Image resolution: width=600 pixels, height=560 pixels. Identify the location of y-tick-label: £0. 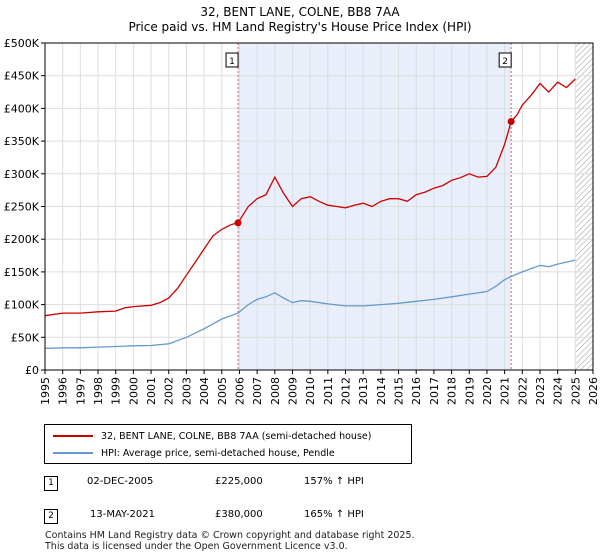
(32, 370).